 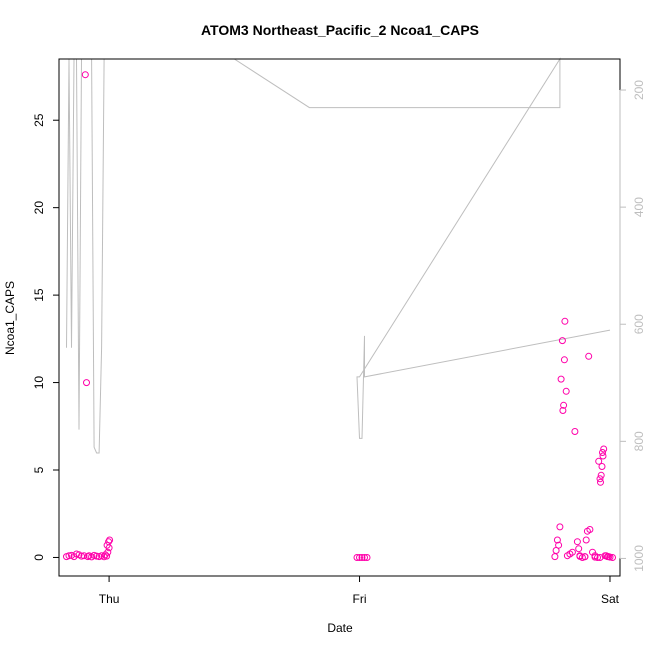 I want to click on right-y-tick-label: 200, so click(x=639, y=90).